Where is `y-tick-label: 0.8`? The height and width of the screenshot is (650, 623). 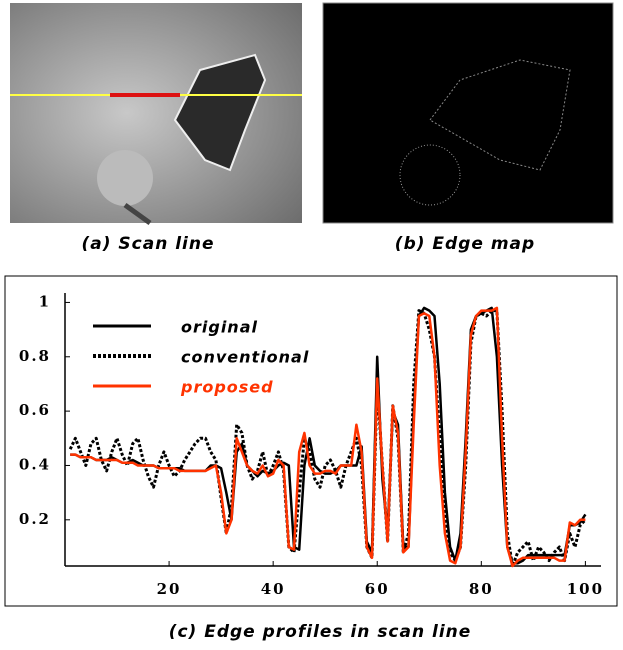 y-tick-label: 0.8 is located at coordinates (35, 356).